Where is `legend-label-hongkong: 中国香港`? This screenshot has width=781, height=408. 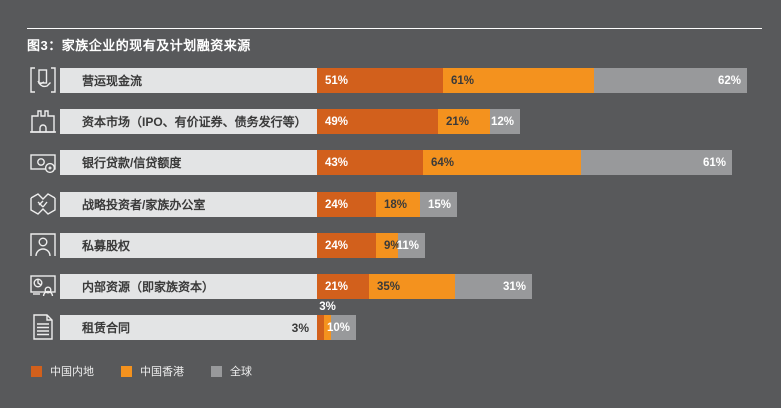
legend-label-hongkong: 中国香港 is located at coordinates (162, 372).